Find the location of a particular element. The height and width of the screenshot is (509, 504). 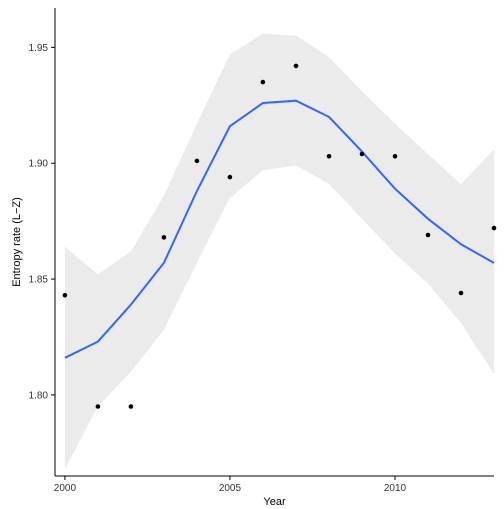

x-tick-label: 2000 is located at coordinates (65, 488).